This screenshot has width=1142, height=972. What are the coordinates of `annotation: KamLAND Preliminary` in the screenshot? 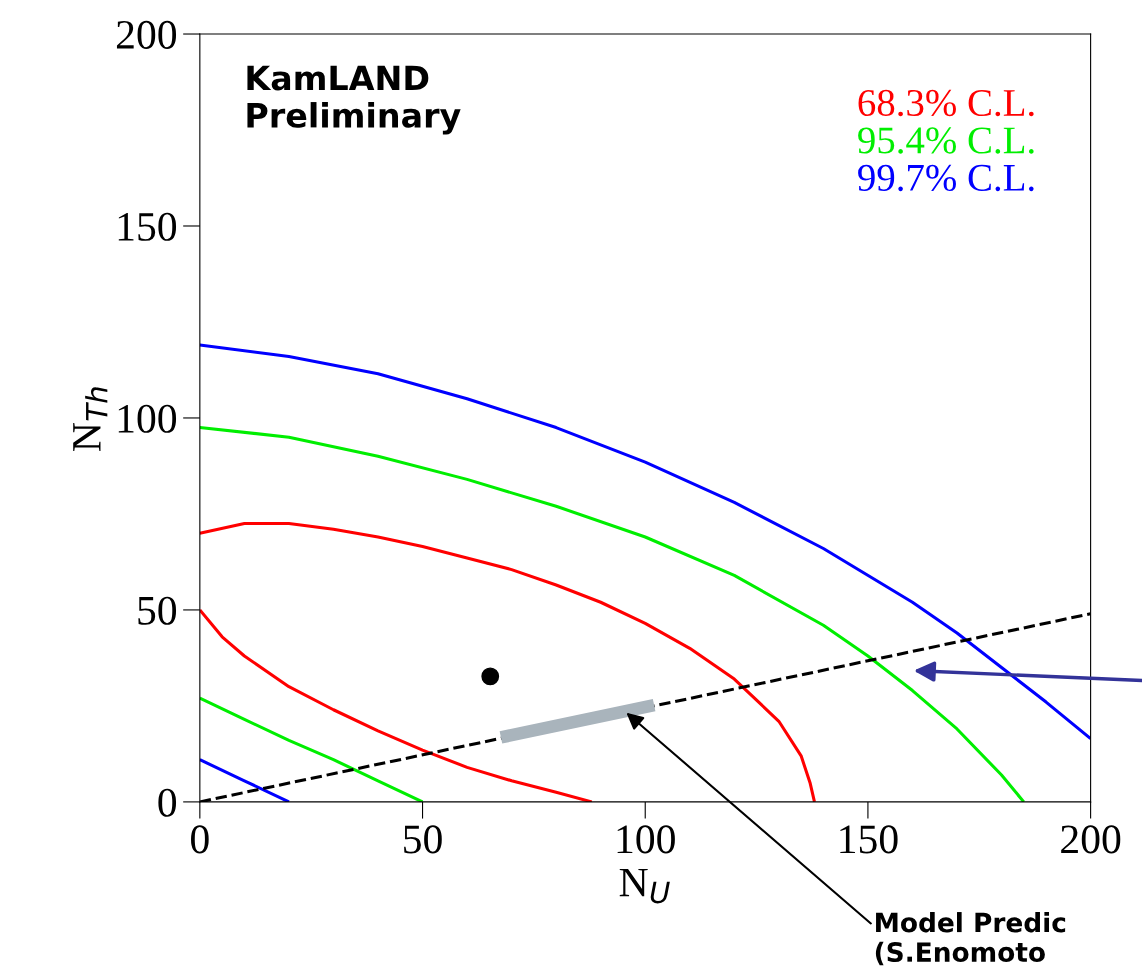 It's located at (354, 100).